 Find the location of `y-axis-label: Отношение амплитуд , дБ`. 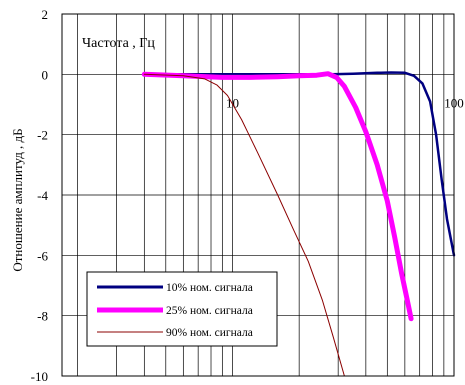

y-axis-label: Отношение амплитуд , дБ is located at coordinates (17, 199).